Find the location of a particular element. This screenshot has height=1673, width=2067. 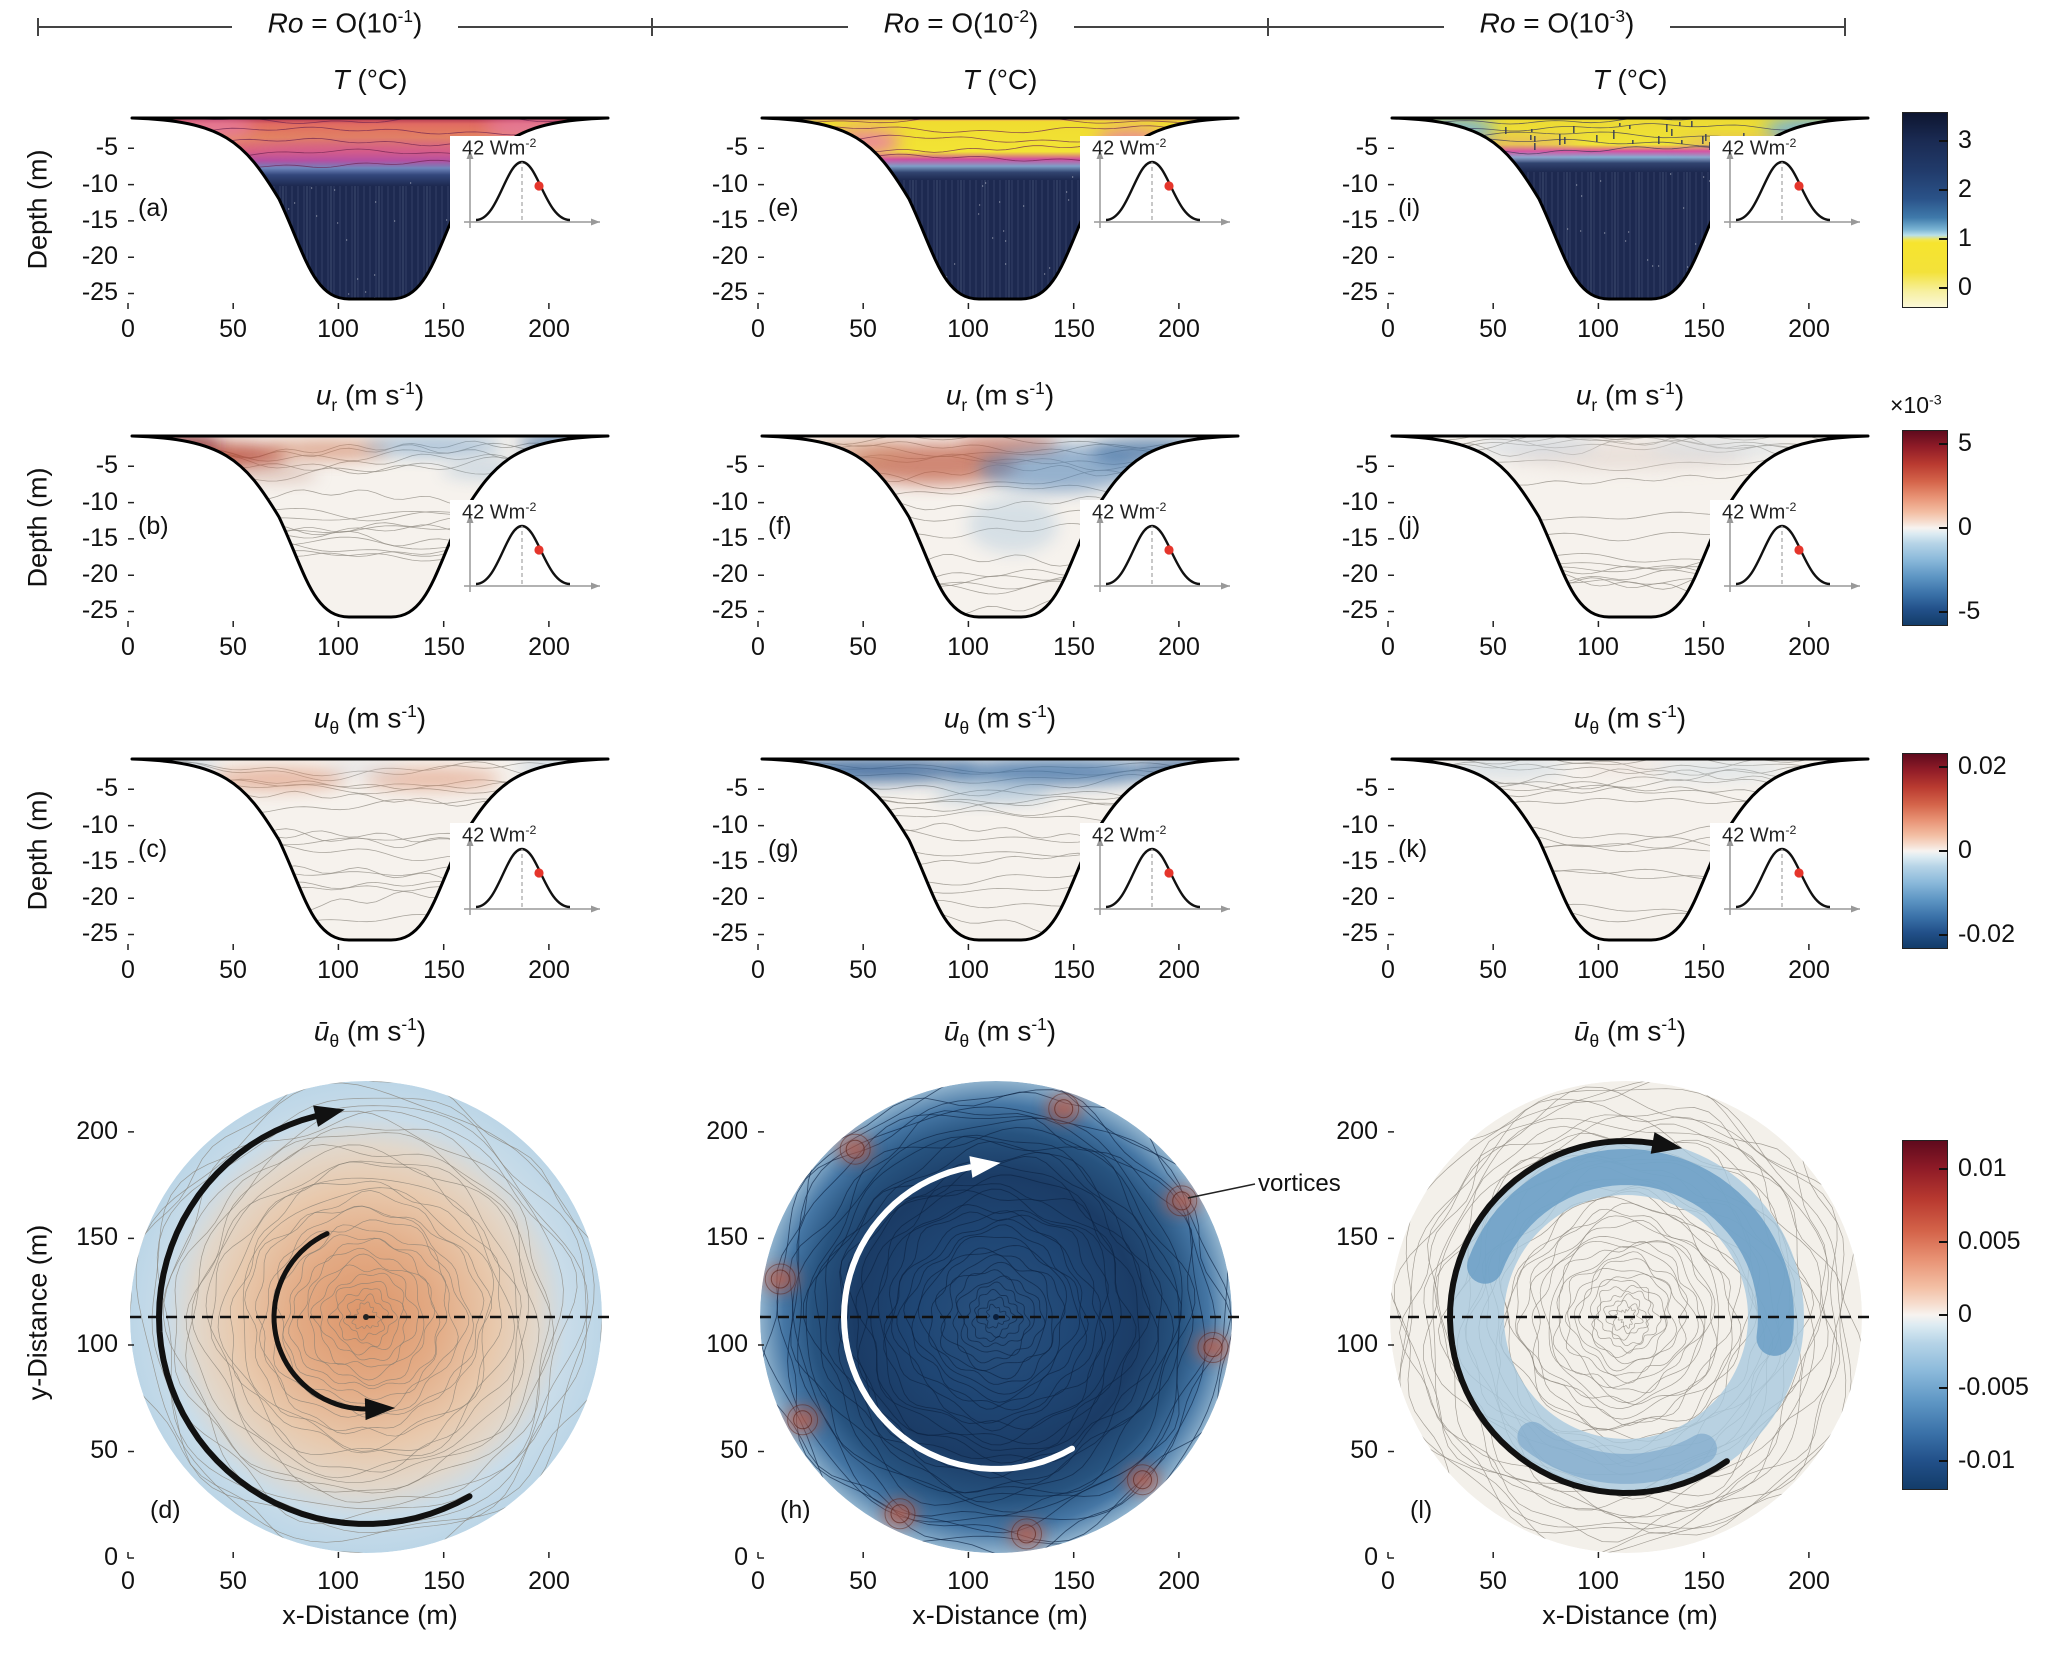

panel-letter-label: (f) is located at coordinates (780, 526).